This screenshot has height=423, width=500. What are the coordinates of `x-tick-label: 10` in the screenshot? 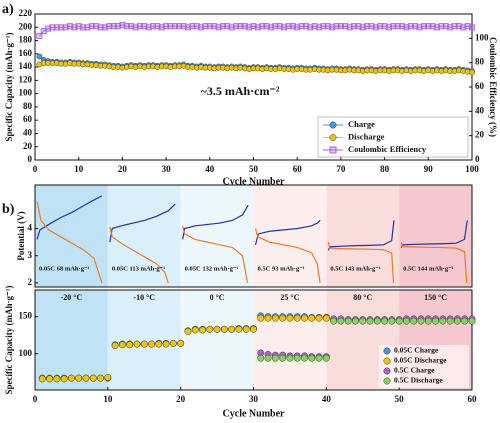 It's located at (108, 399).